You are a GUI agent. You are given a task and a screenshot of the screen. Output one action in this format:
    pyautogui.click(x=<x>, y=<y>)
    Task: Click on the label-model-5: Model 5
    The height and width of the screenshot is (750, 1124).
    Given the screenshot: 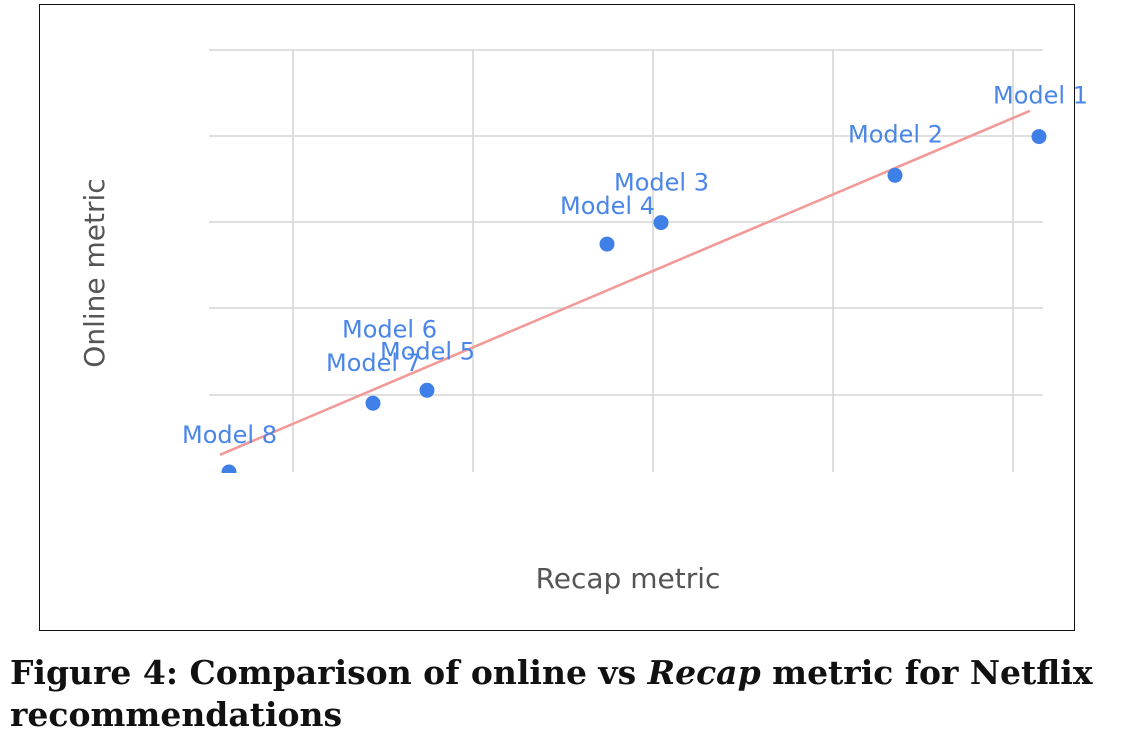 What is the action you would take?
    pyautogui.click(x=427, y=351)
    